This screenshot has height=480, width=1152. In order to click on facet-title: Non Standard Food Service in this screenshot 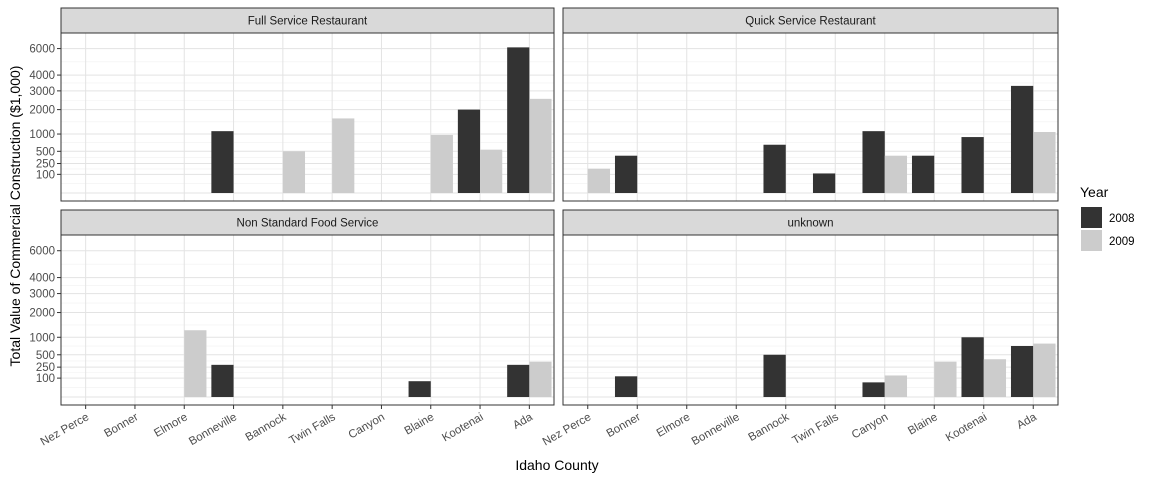, I will do `click(308, 224)`.